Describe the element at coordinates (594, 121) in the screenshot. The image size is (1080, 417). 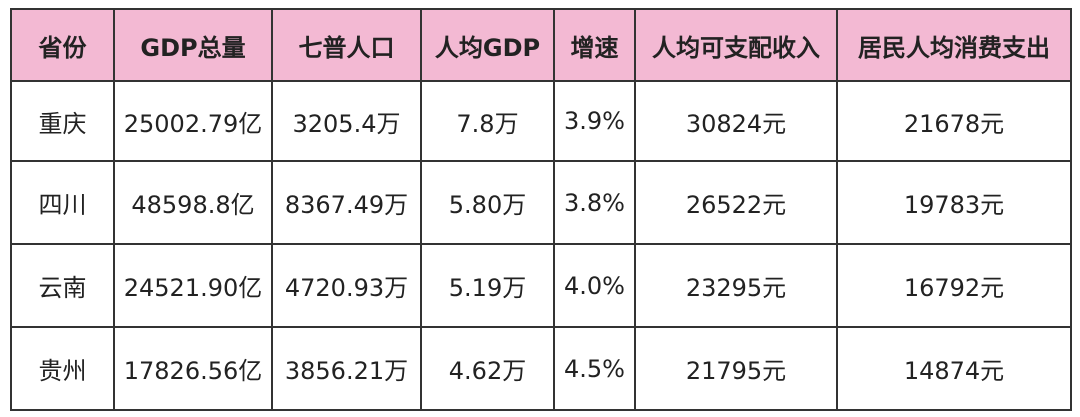
I see `table-cell: 3.9%` at that location.